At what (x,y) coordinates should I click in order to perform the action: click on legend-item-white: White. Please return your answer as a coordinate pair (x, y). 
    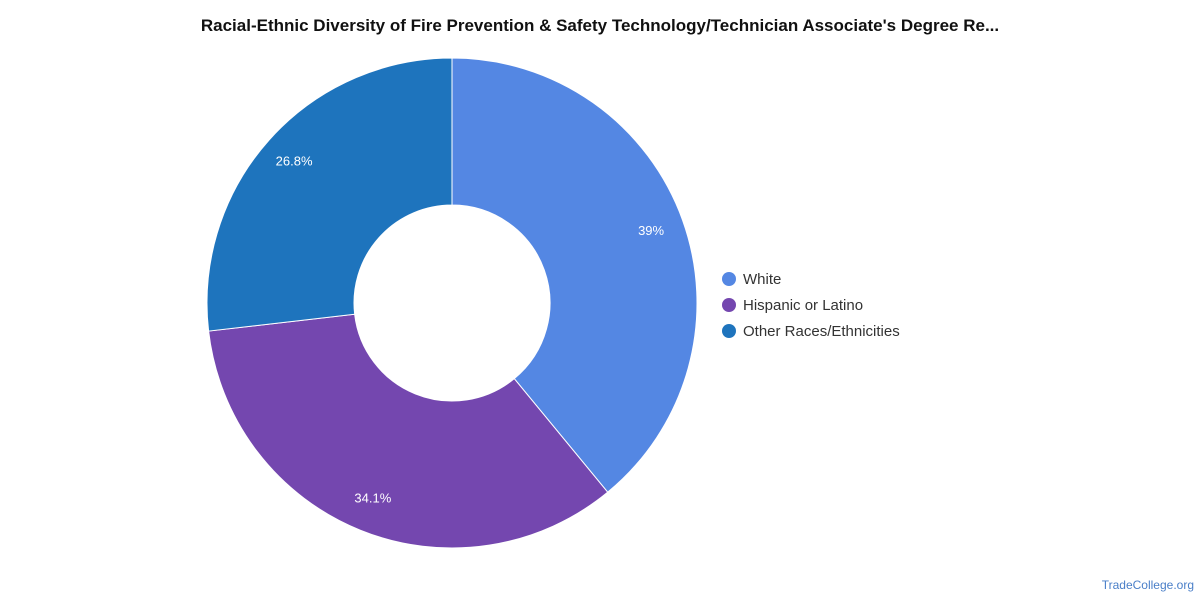
    Looking at the image, I should click on (811, 279).